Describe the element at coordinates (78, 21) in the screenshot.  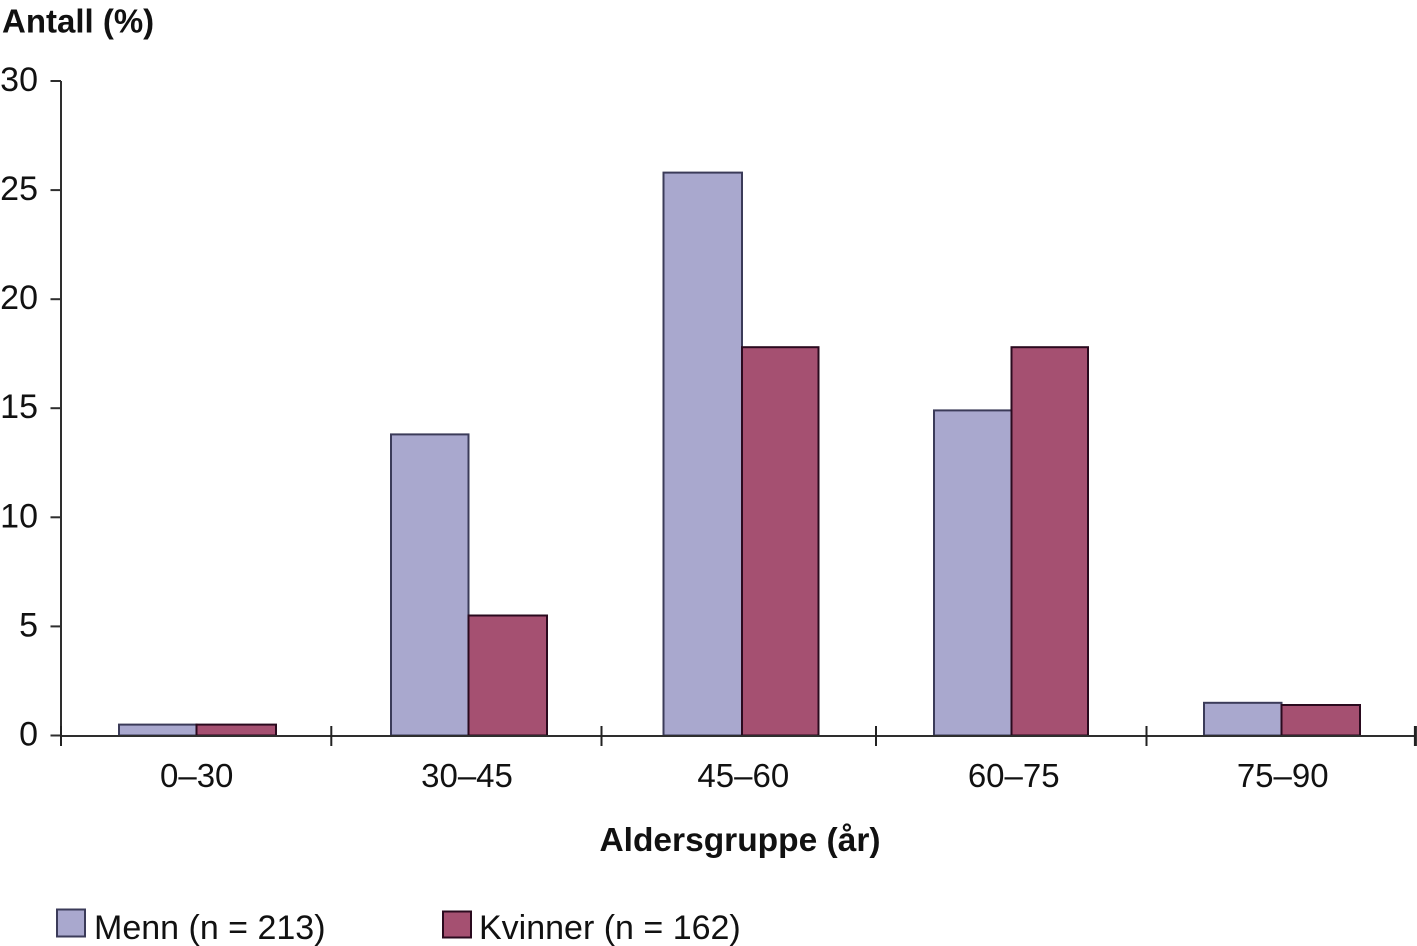
I see `svg-text: Antall (%)` at that location.